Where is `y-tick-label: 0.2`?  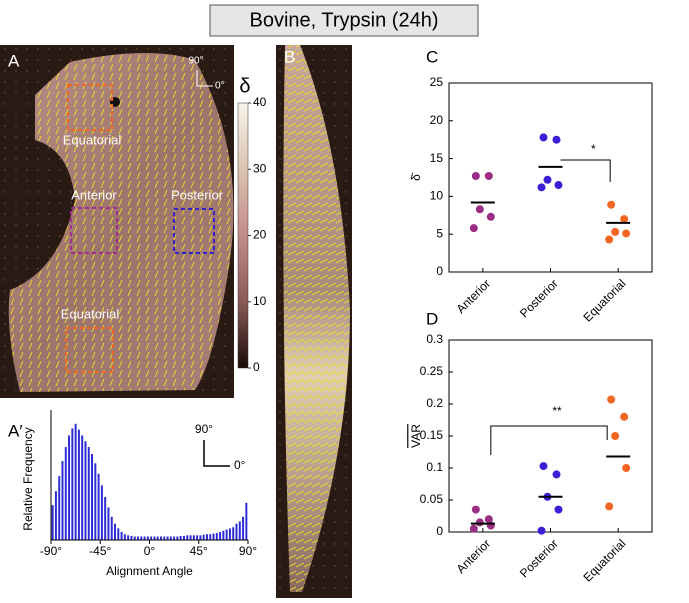 y-tick-label: 0.2 is located at coordinates (434, 403).